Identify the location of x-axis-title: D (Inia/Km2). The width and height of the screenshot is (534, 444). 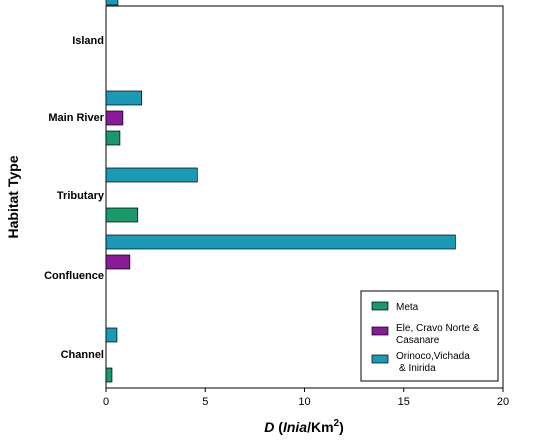
(304, 426).